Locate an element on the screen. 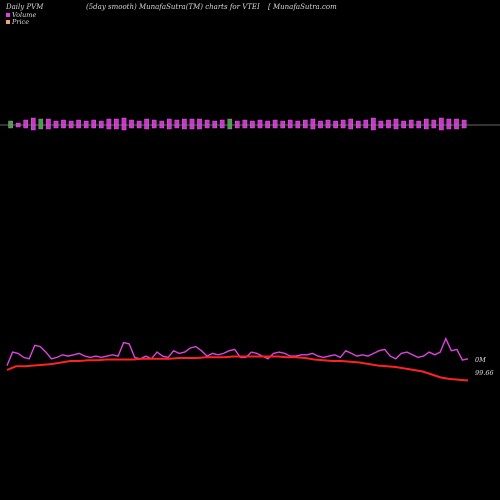 This screenshot has height=500, width=500. legend-price: Price is located at coordinates (17, 22).